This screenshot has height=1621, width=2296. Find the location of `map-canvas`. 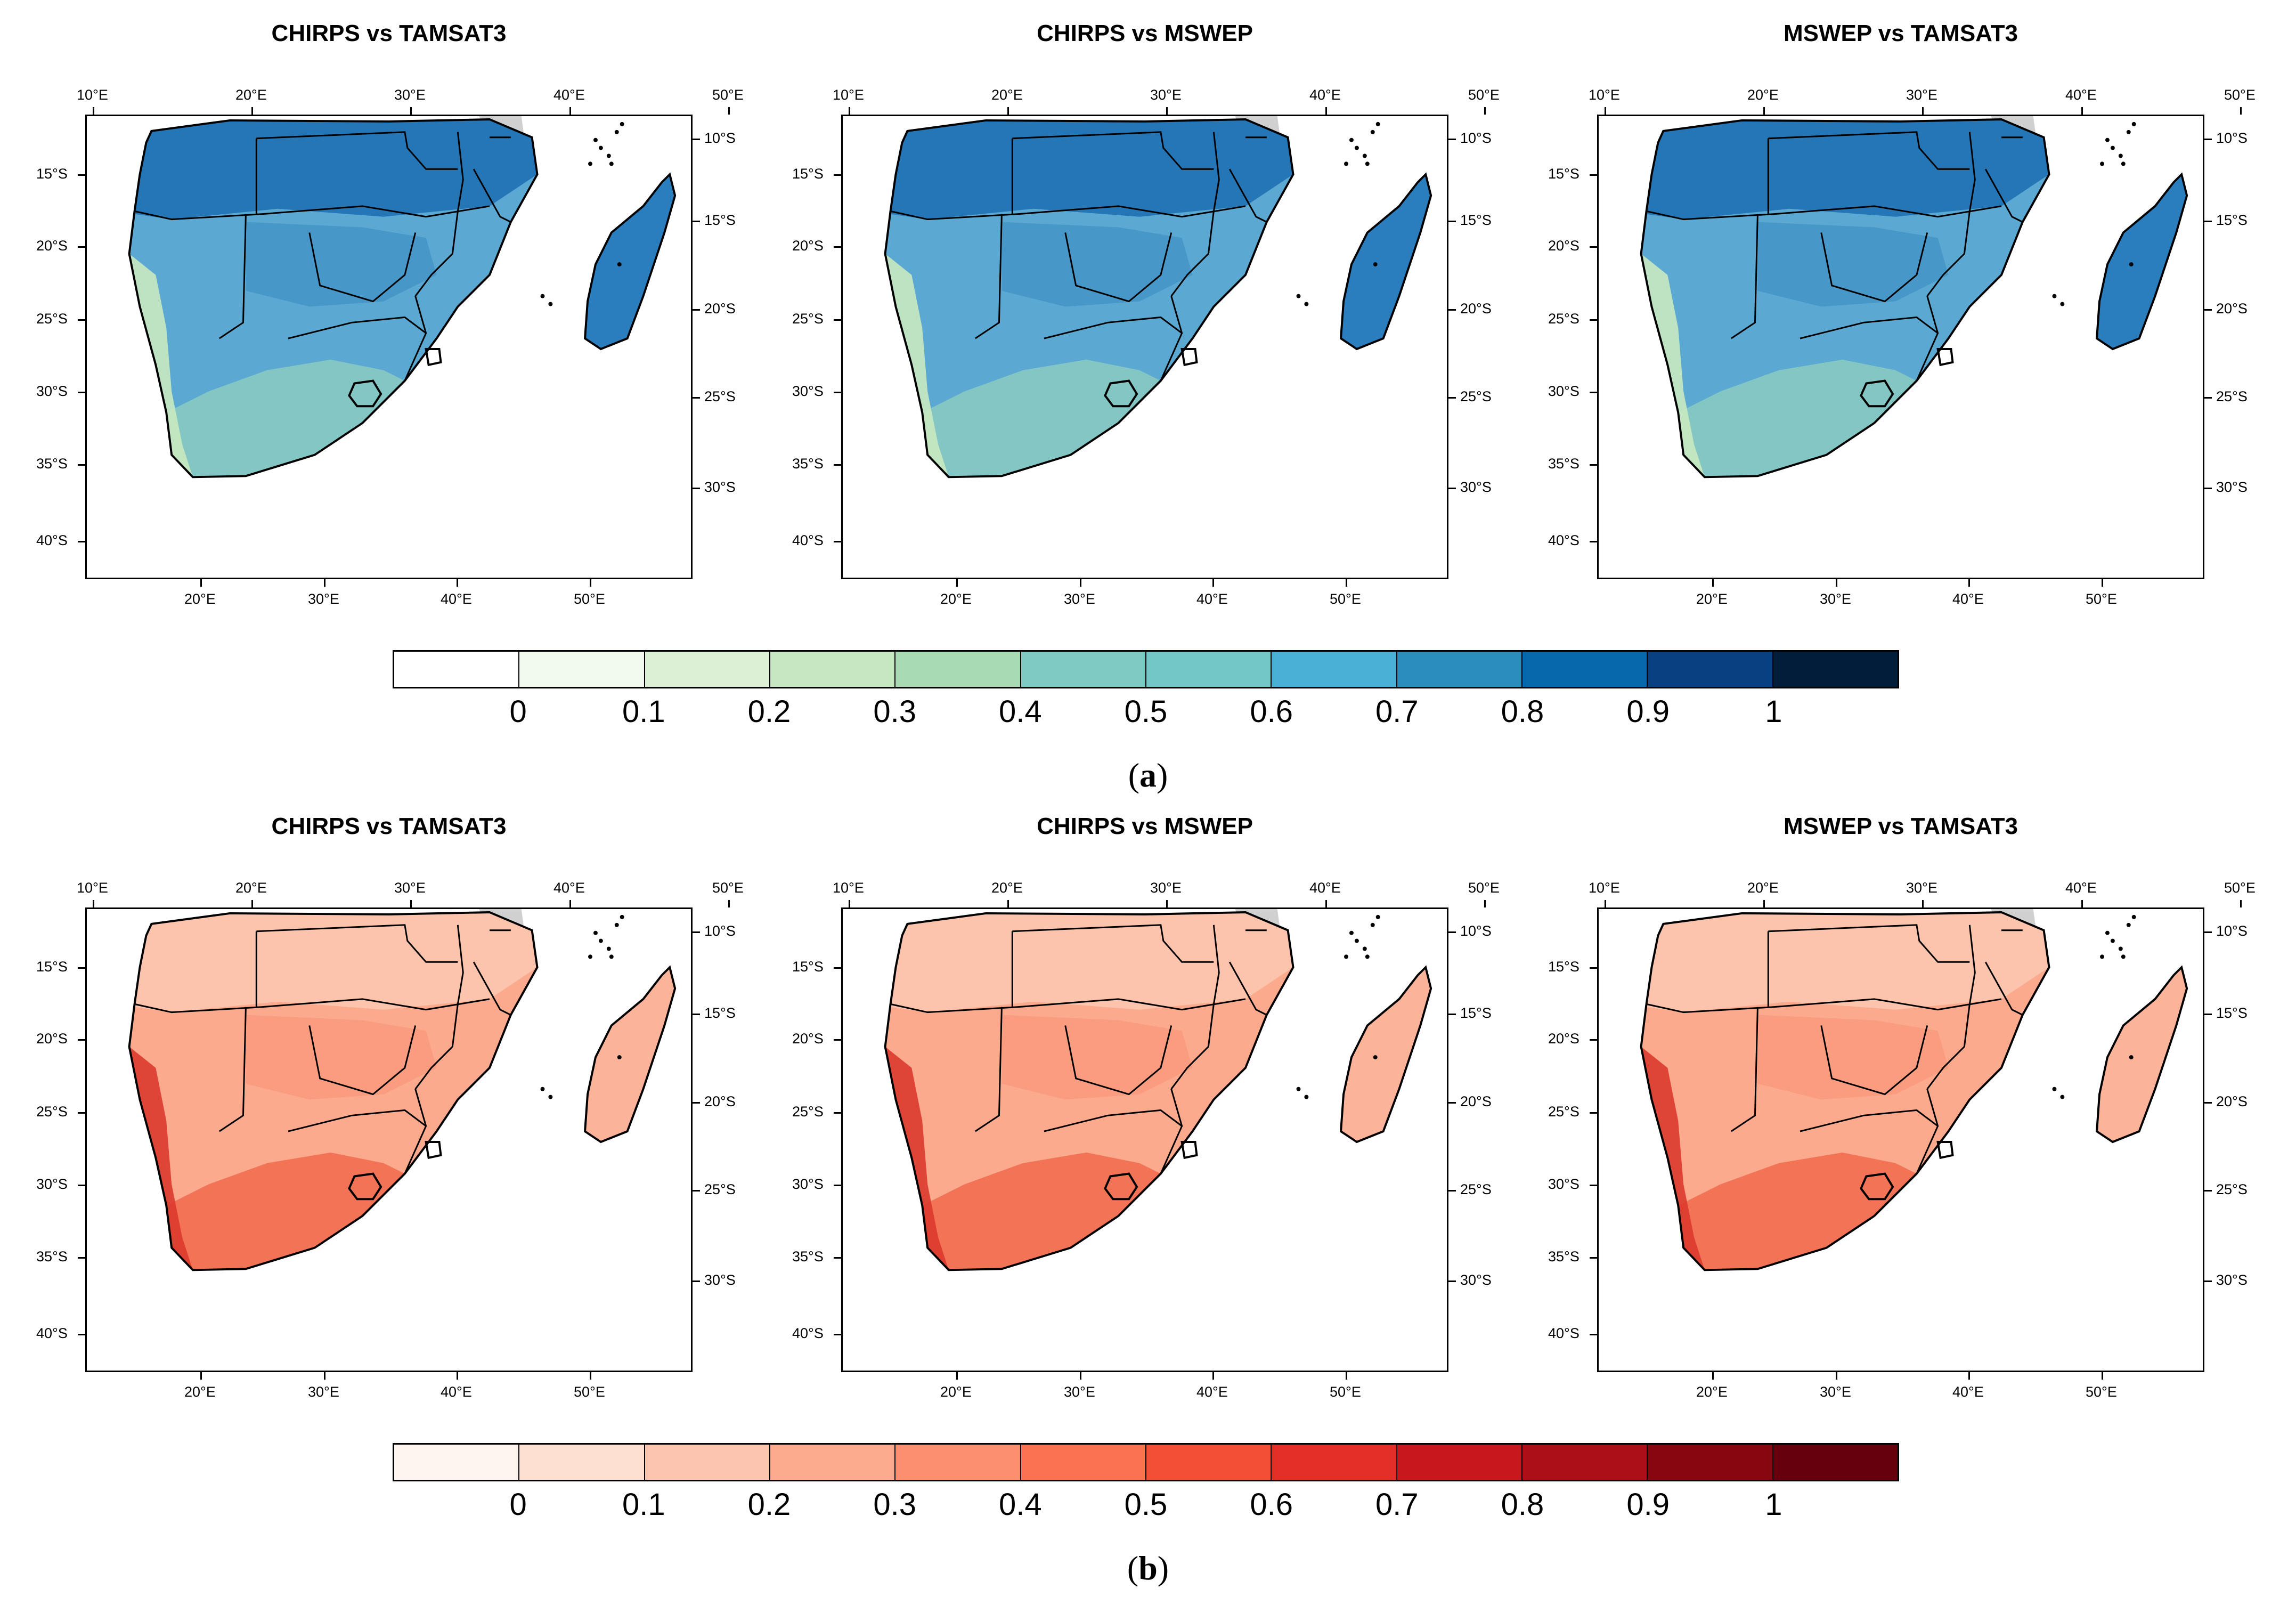

map-canvas is located at coordinates (402, 297).